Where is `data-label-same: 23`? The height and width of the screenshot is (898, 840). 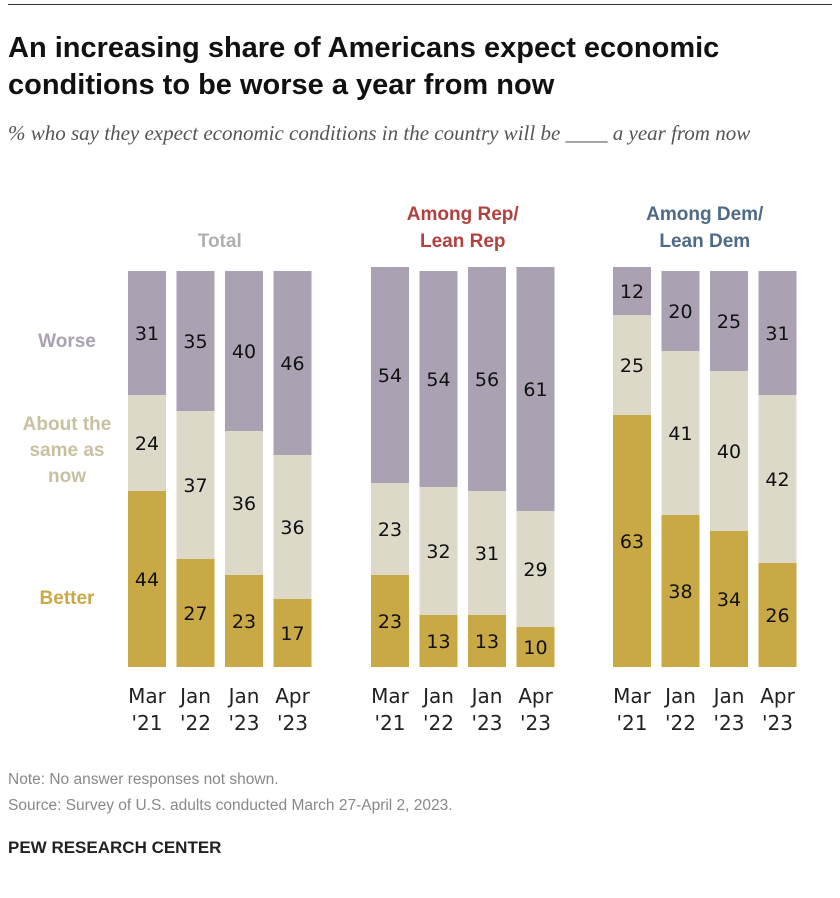
data-label-same: 23 is located at coordinates (390, 530).